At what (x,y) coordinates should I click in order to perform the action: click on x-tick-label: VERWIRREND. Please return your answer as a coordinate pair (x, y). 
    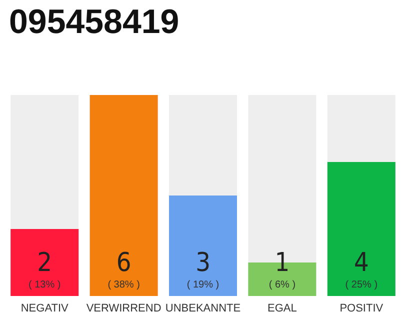
    Looking at the image, I should click on (124, 308).